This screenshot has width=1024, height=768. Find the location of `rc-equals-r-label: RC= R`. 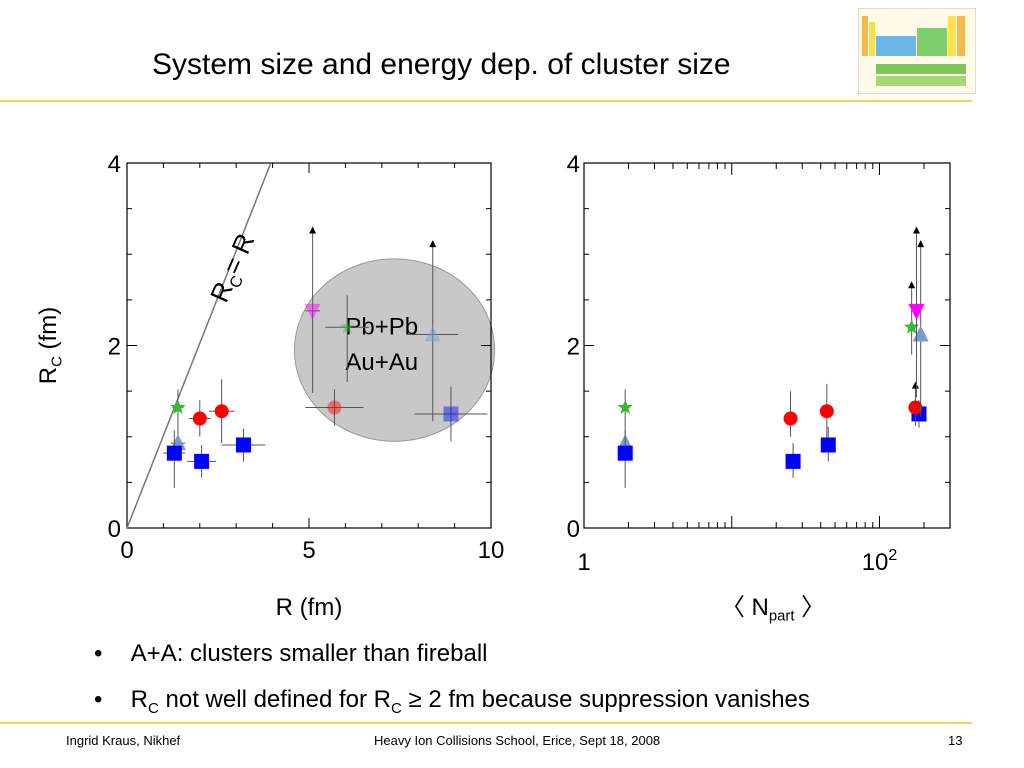

rc-equals-r-label: RC= R is located at coordinates (234, 268).